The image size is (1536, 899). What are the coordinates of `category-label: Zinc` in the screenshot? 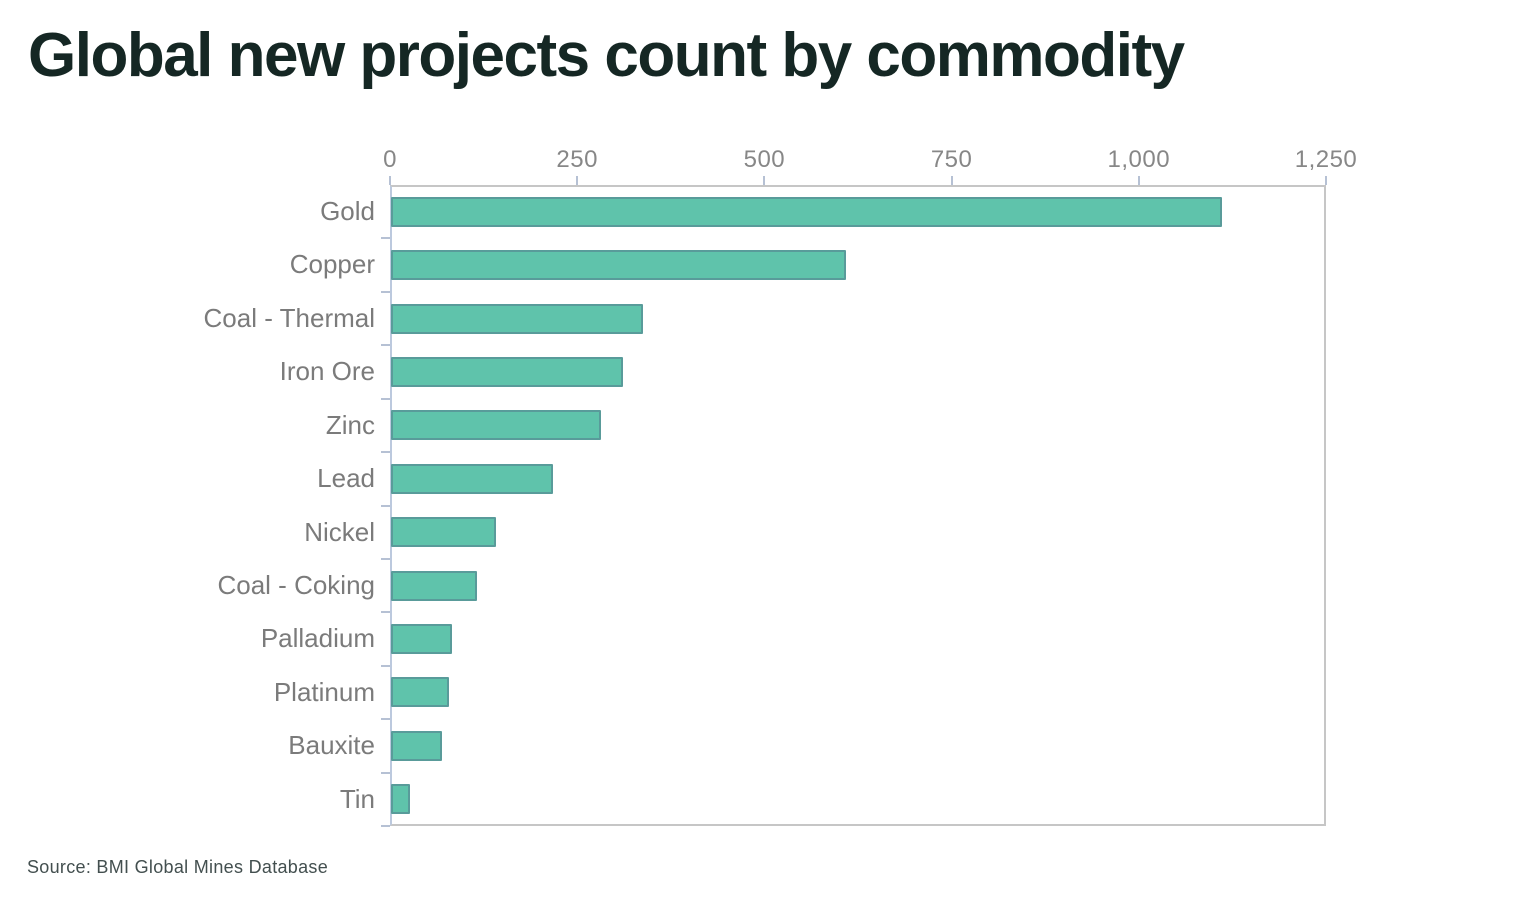 It's located at (350, 424).